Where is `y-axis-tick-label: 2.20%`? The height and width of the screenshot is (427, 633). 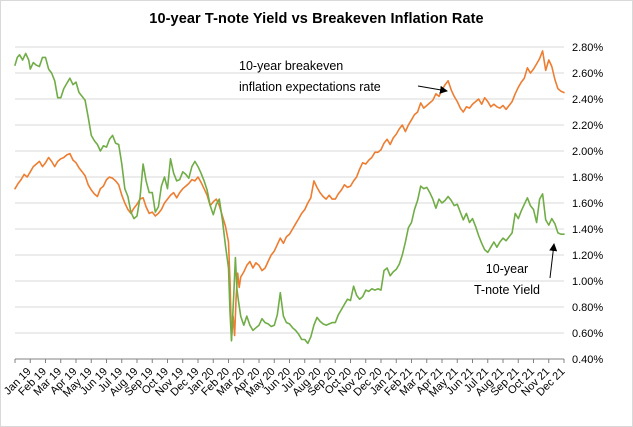
y-axis-tick-label: 2.20% is located at coordinates (587, 126).